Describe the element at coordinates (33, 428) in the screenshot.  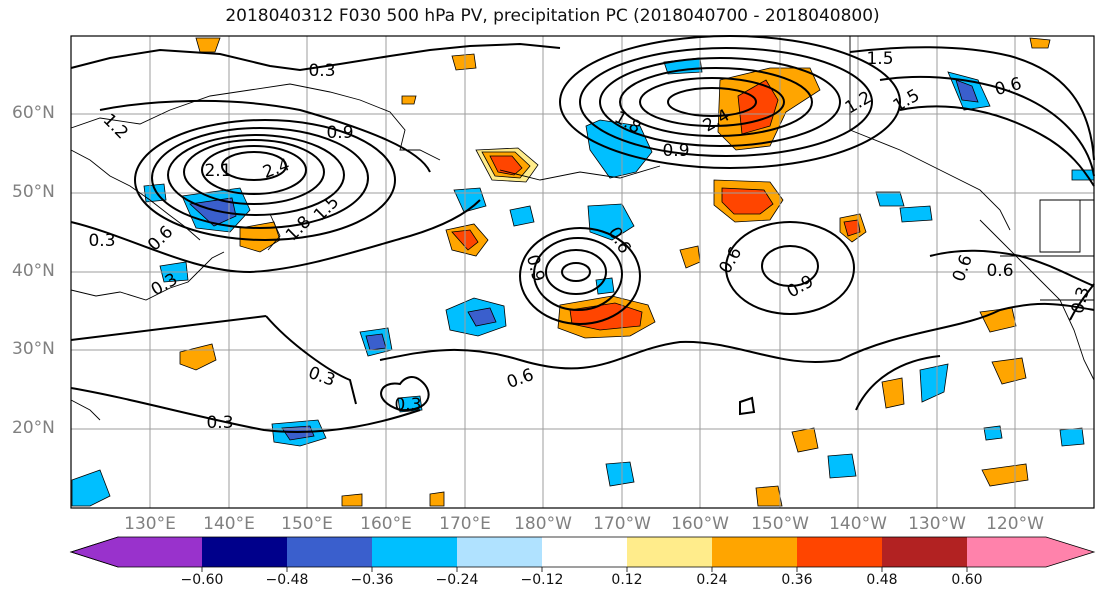
I see `lat-label: 20°N` at that location.